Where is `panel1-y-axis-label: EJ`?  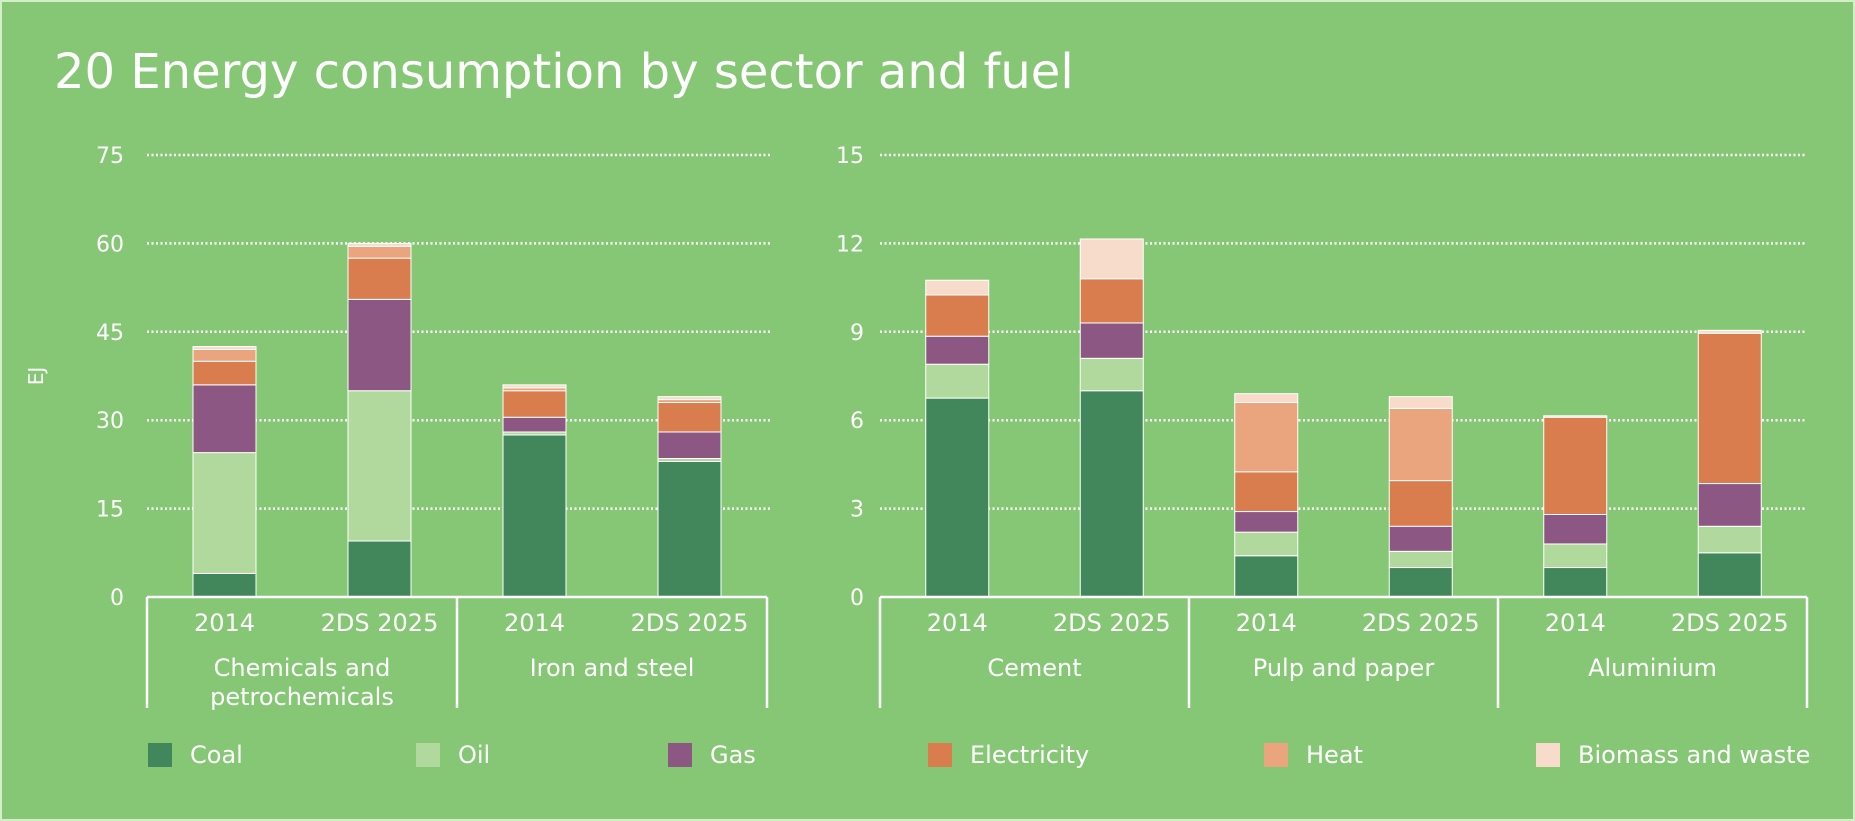
panel1-y-axis-label: EJ is located at coordinates (36, 376).